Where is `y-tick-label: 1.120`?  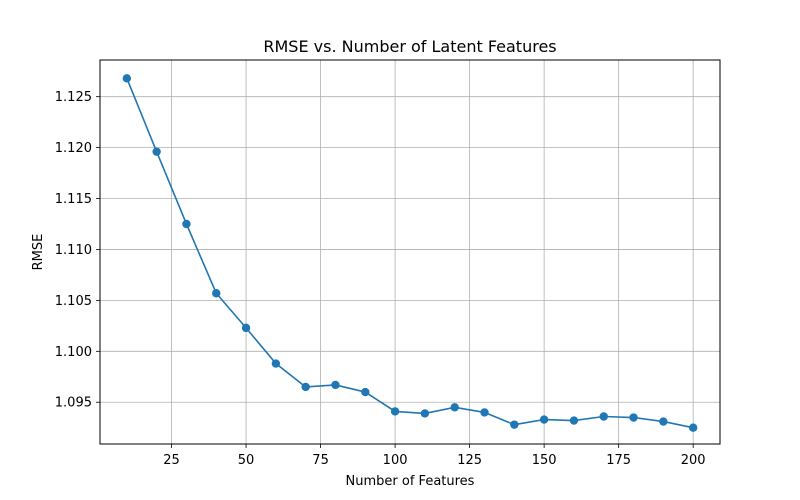 y-tick-label: 1.120 is located at coordinates (73, 148).